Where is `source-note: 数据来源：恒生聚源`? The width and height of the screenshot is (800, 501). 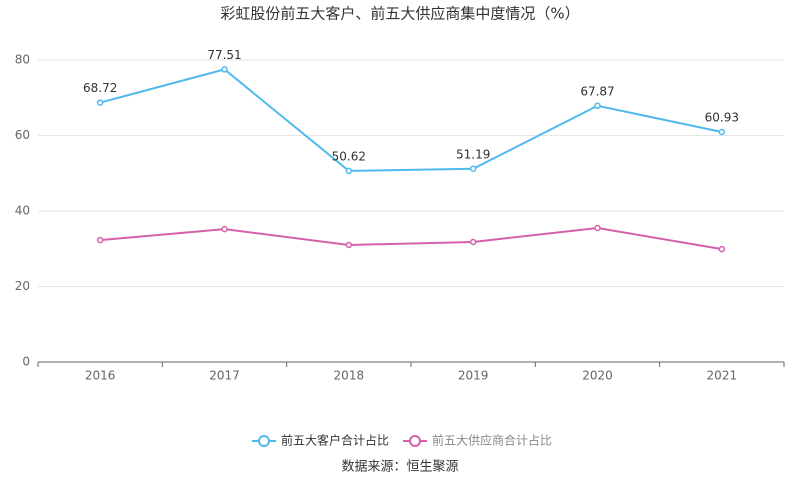
source-note: 数据来源：恒生聚源 is located at coordinates (399, 467).